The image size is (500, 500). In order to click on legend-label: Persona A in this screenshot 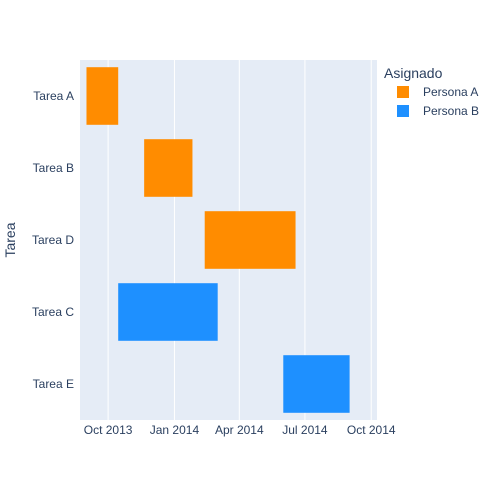, I will do `click(450, 92)`.